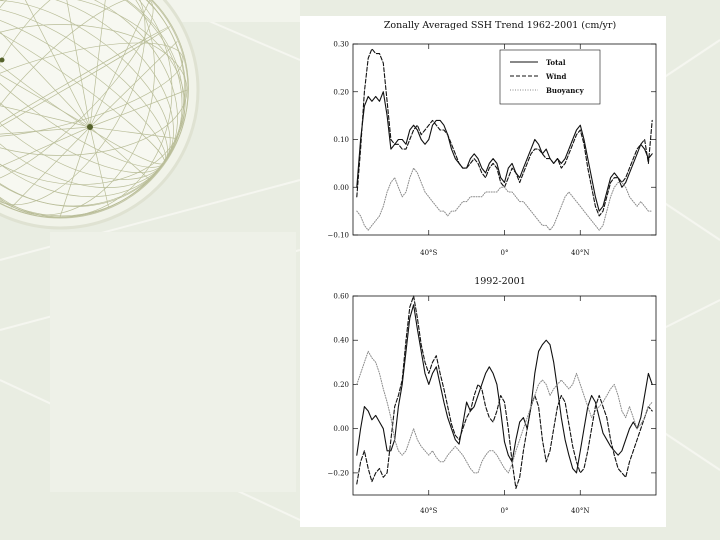 This screenshot has width=720, height=540. Describe the element at coordinates (500, 281) in the screenshot. I see `chart-title: 1992-2001` at that location.